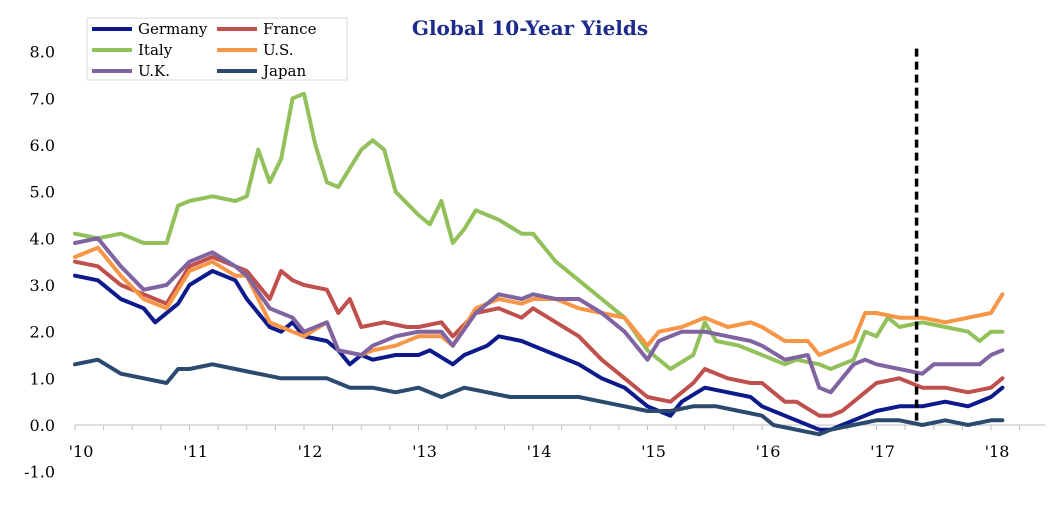 The width and height of the screenshot is (1062, 524). What do you see at coordinates (997, 451) in the screenshot?
I see `x-tick-label: '18` at bounding box center [997, 451].